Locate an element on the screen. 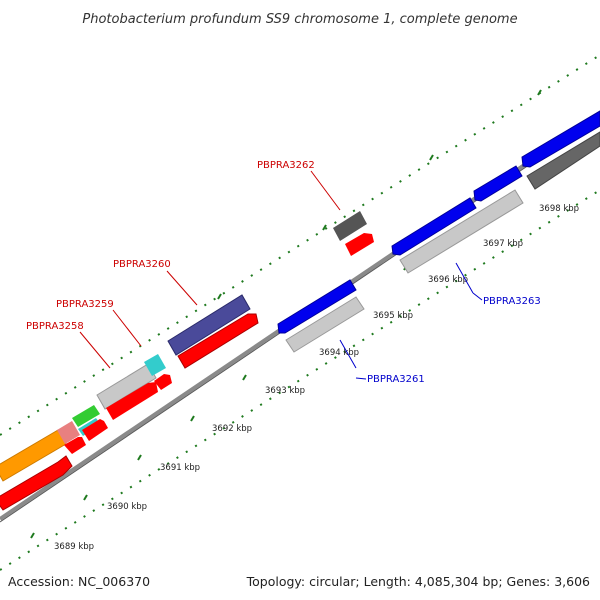 Image resolution: width=600 pixels, height=600 pixels. gene-label-forward: PBPRA3259 is located at coordinates (85, 304).